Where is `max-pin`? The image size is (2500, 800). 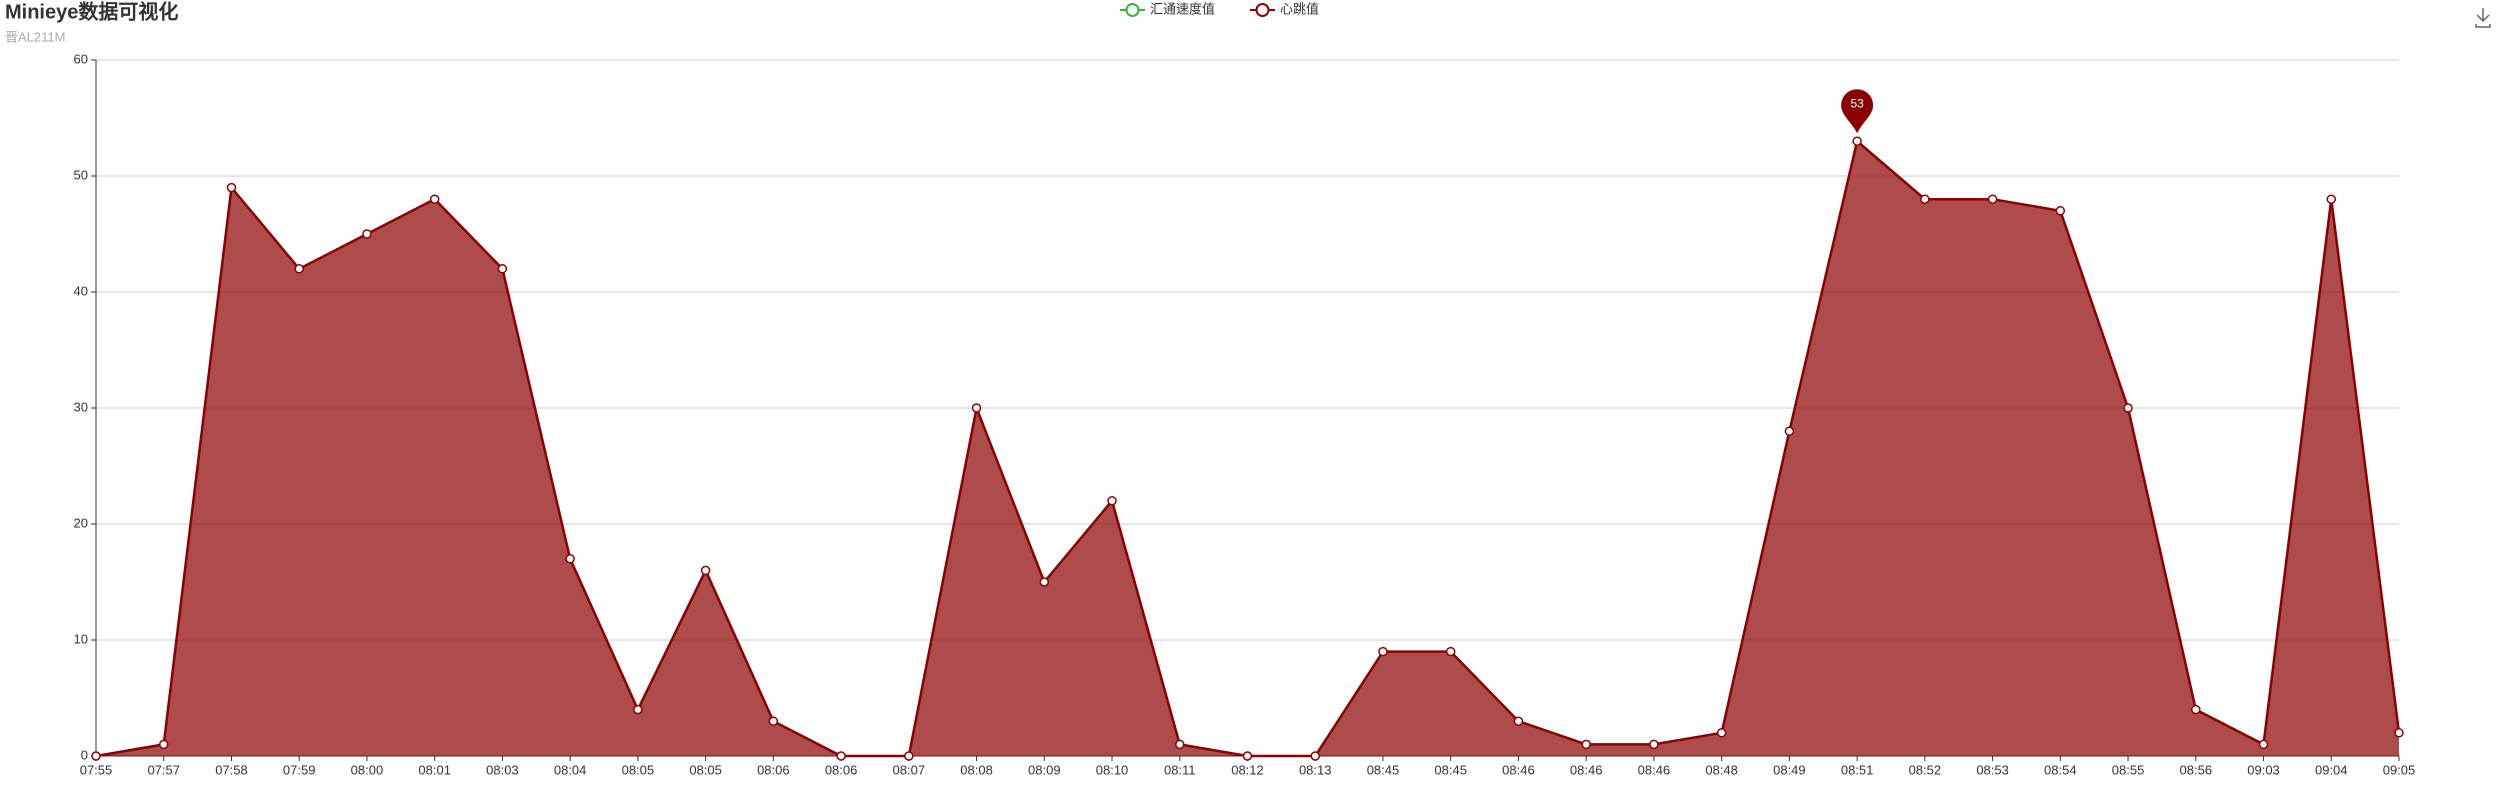
max-pin is located at coordinates (1857, 111).